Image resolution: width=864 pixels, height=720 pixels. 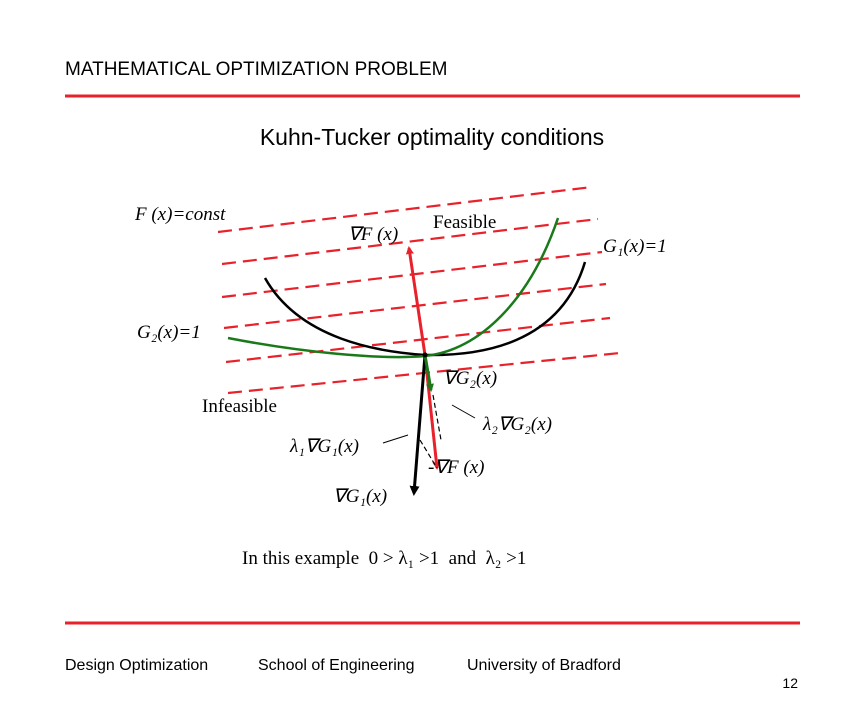 What do you see at coordinates (517, 424) in the screenshot?
I see `label: λ₂∇G₂(x)` at bounding box center [517, 424].